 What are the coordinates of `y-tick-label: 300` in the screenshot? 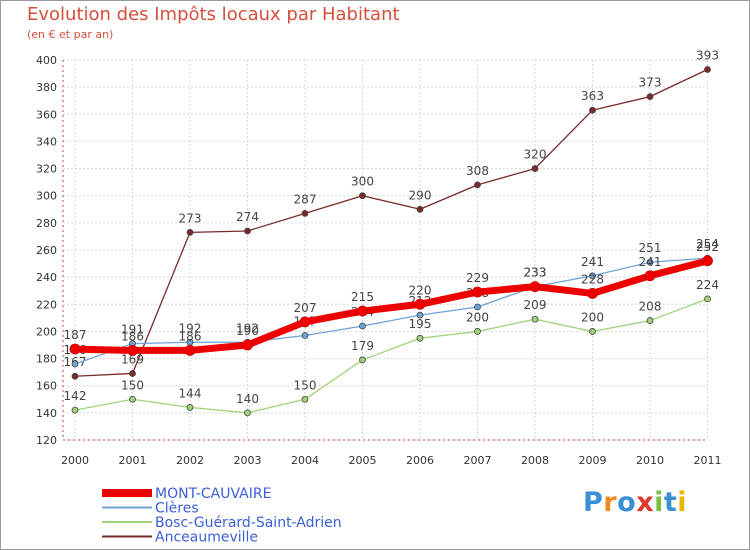 It's located at (46, 196).